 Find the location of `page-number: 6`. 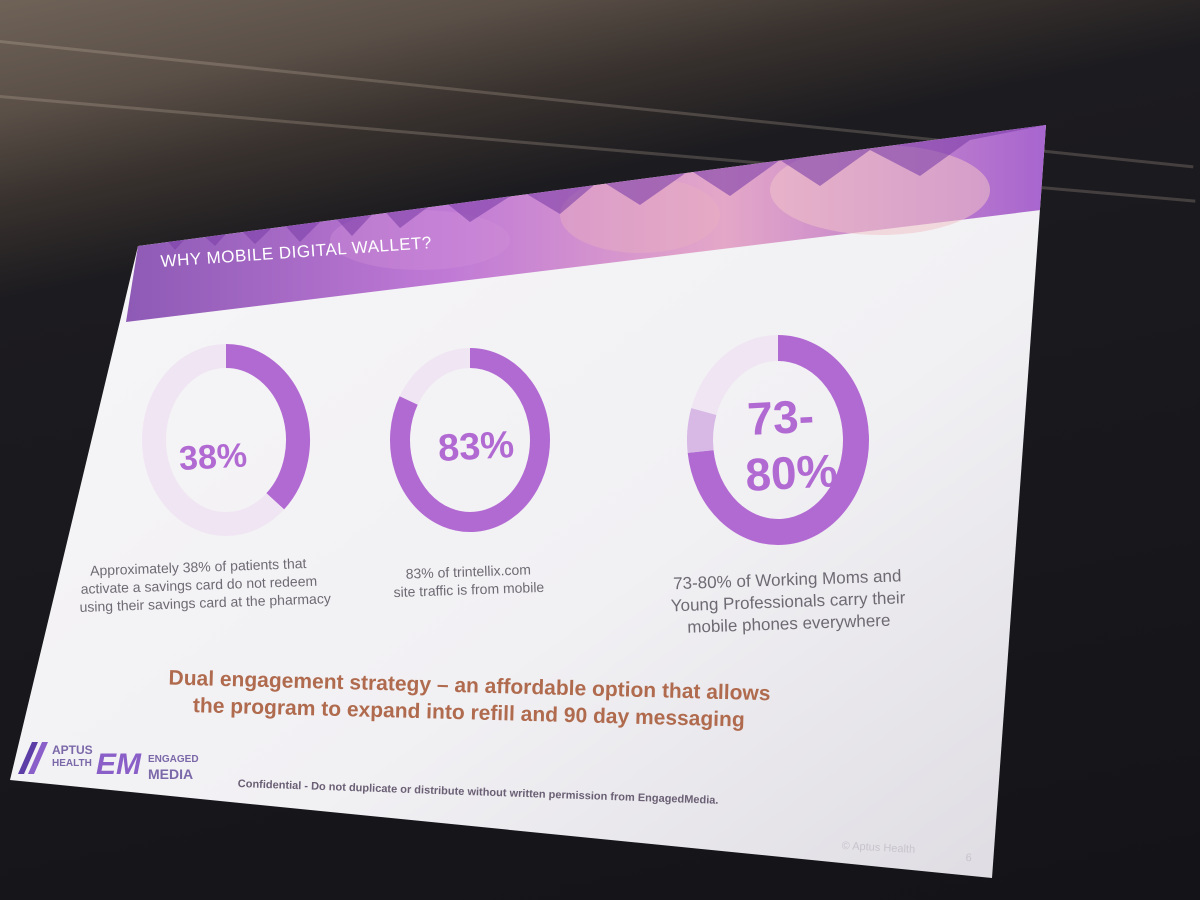

page-number: 6 is located at coordinates (969, 858).